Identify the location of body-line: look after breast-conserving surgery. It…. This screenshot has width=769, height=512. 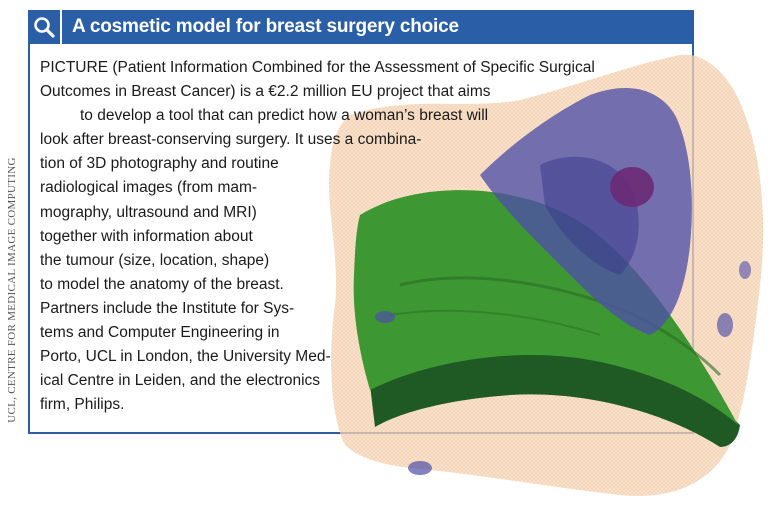
(231, 140).